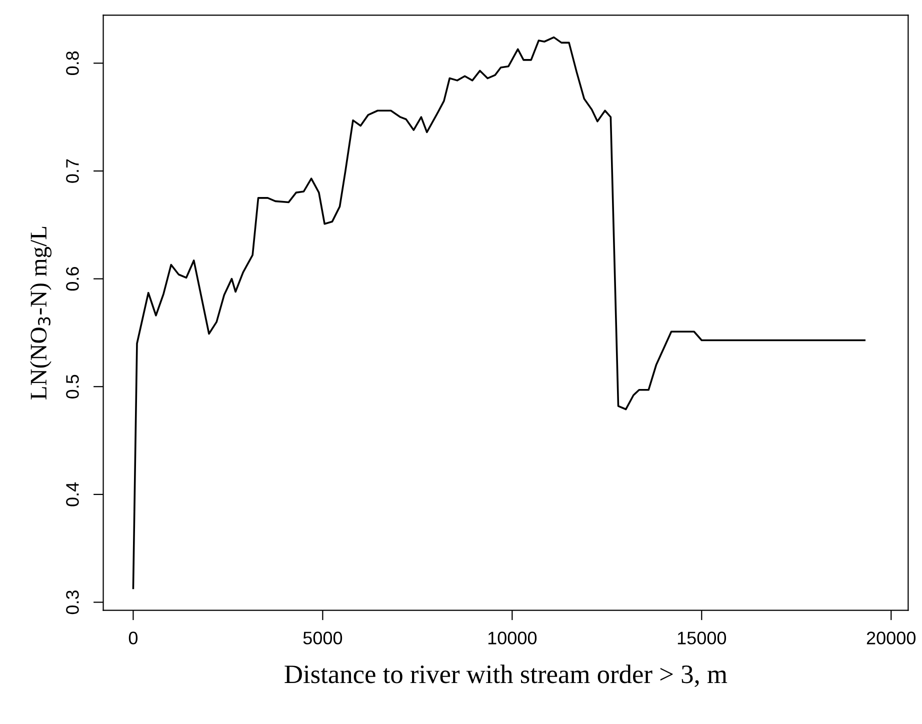  What do you see at coordinates (322, 638) in the screenshot?
I see `x-tick-label: 5000` at bounding box center [322, 638].